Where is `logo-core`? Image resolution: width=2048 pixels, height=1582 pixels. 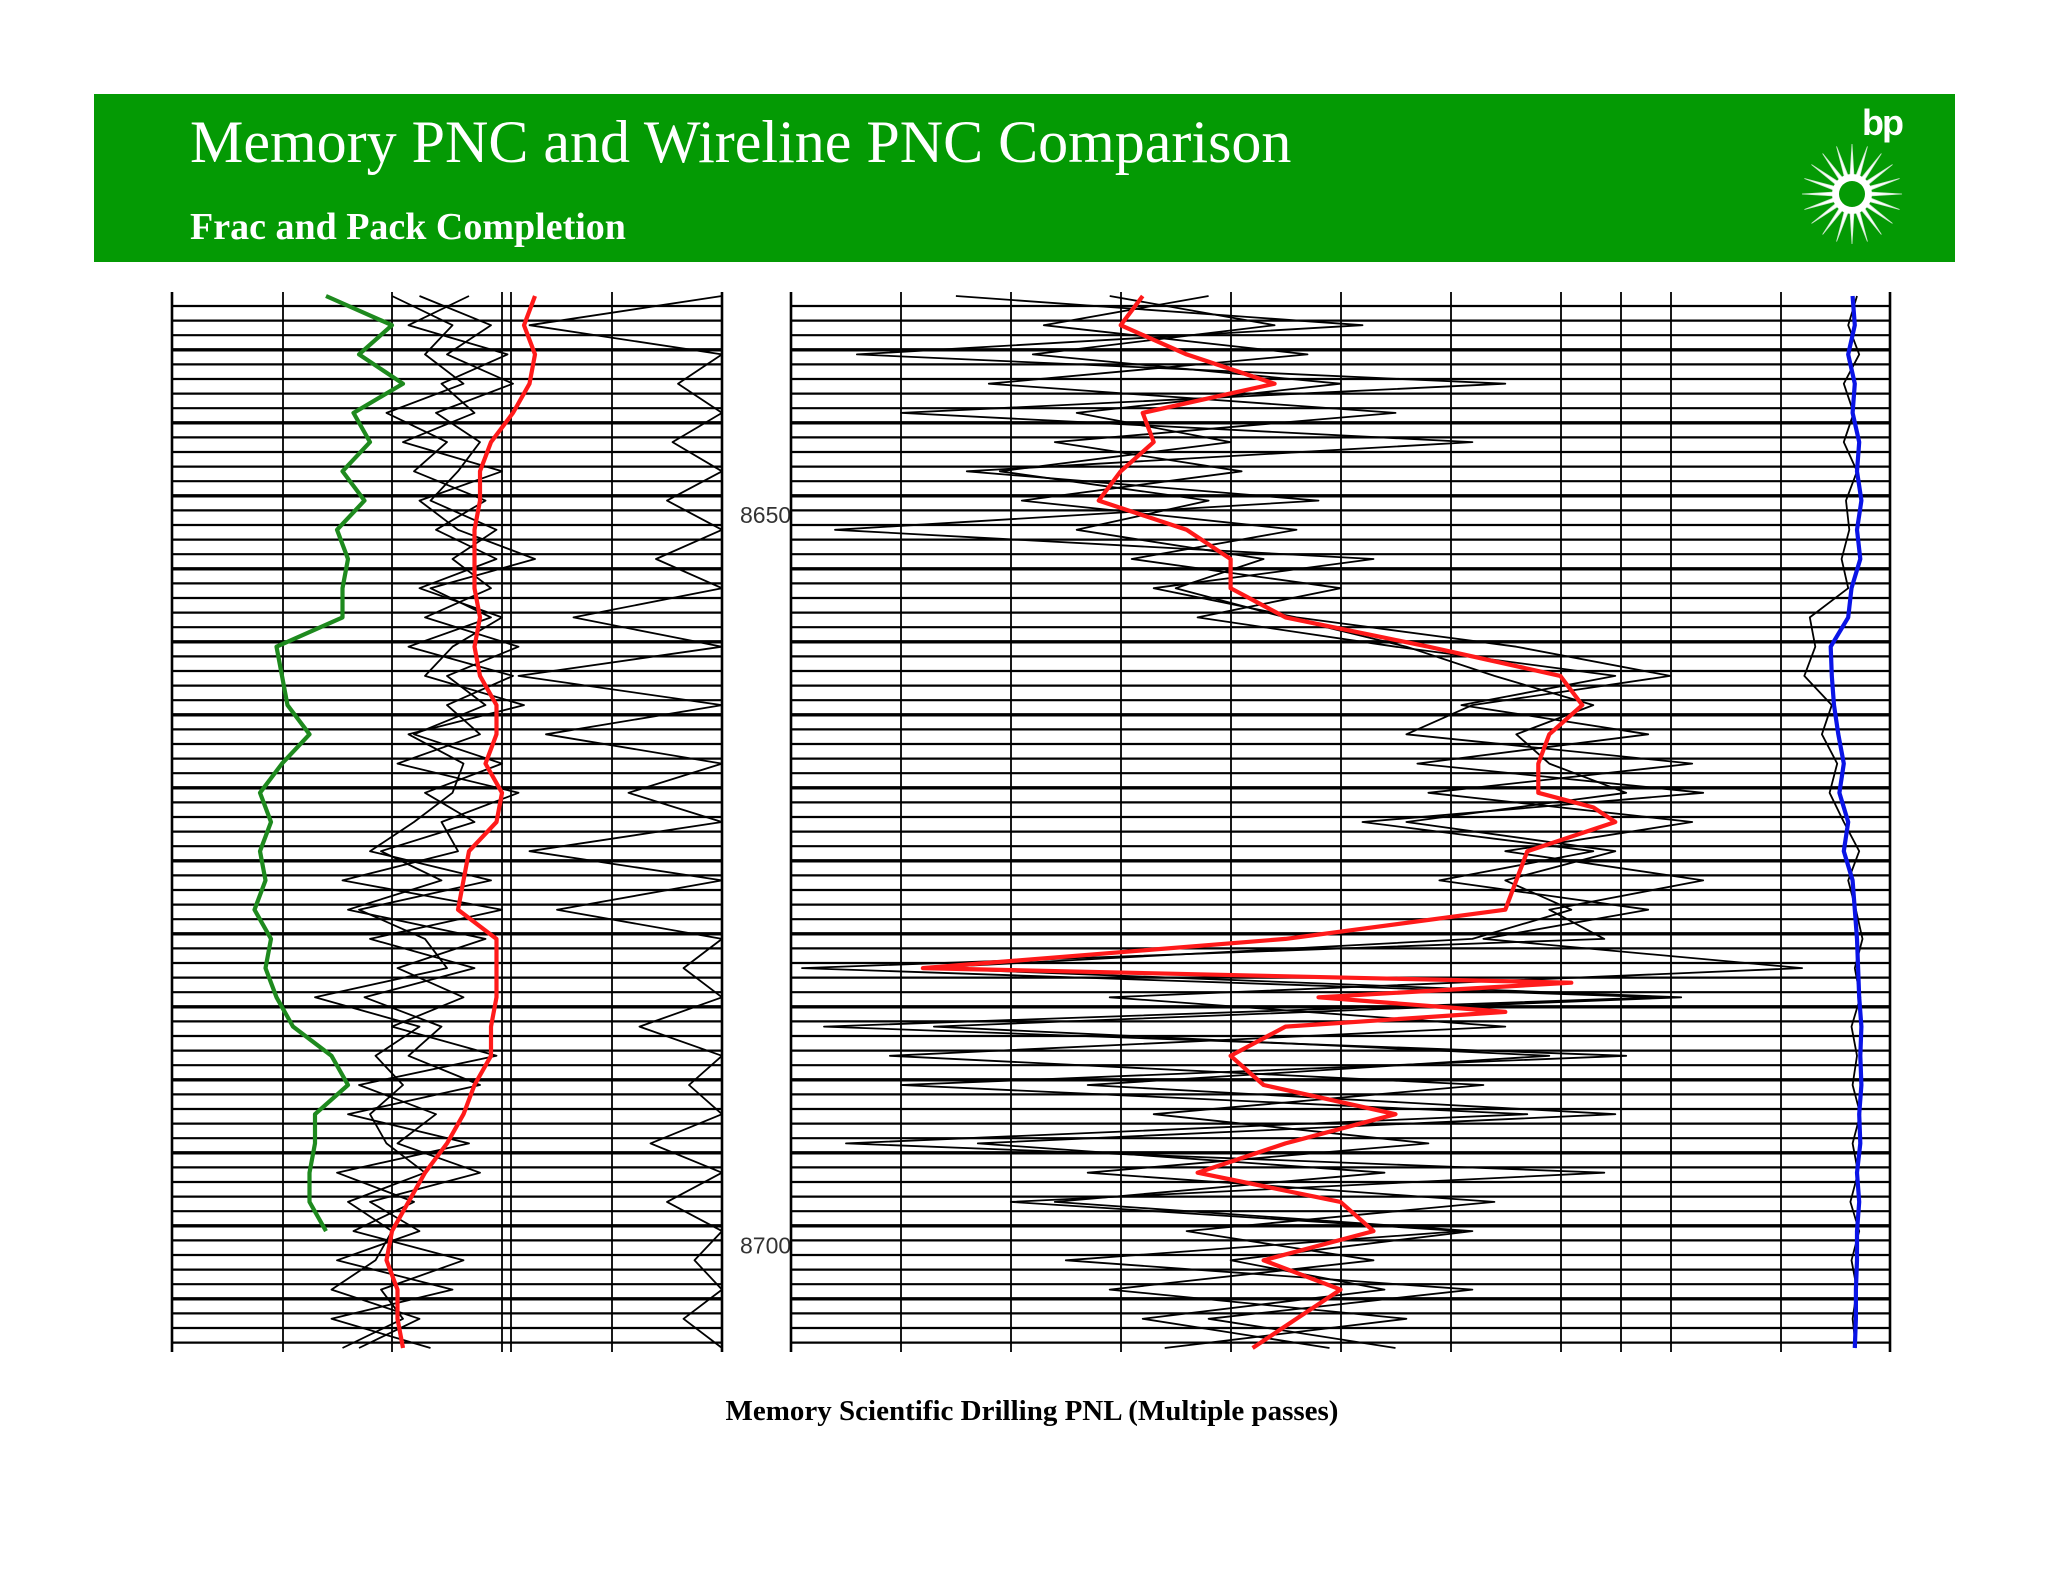
logo-core is located at coordinates (1852, 194).